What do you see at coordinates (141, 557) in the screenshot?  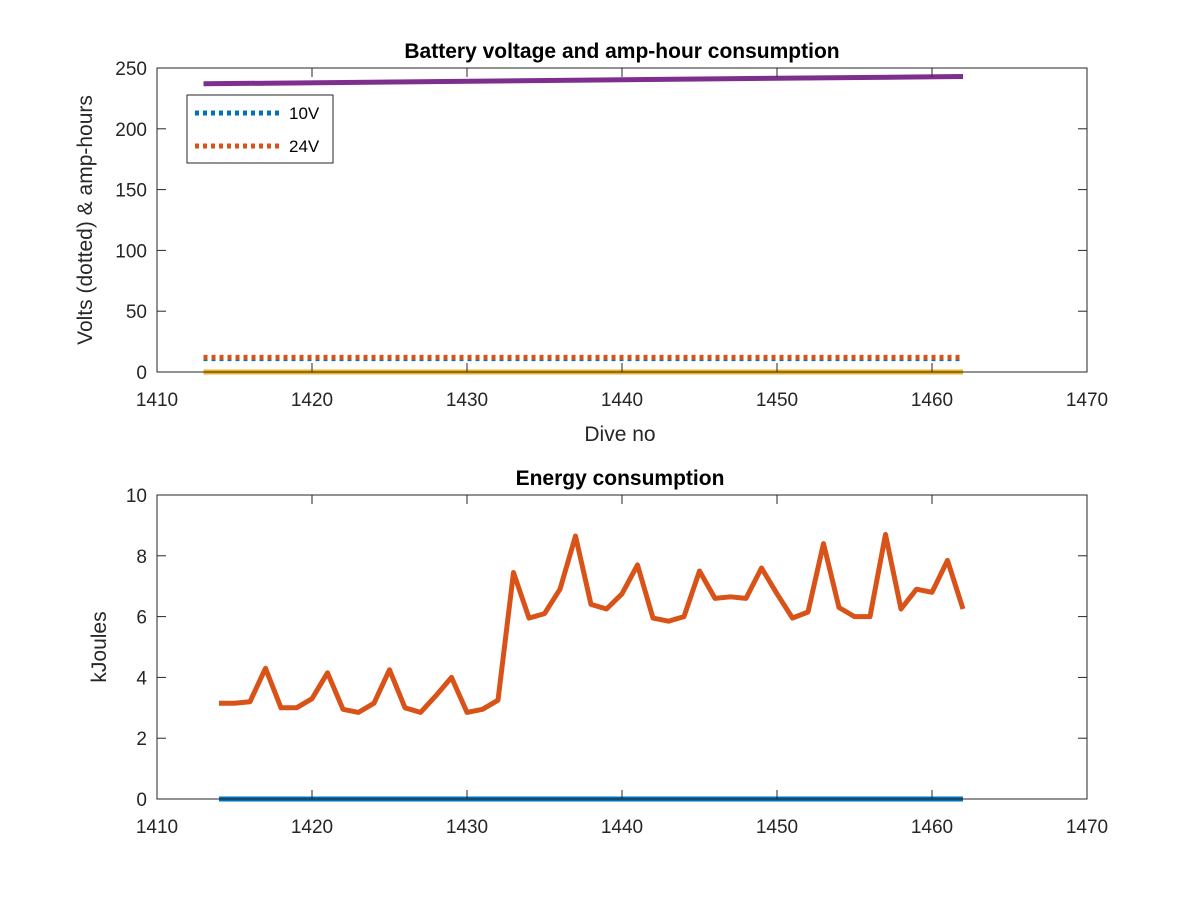 I see `energy-y-tick-label: 8` at bounding box center [141, 557].